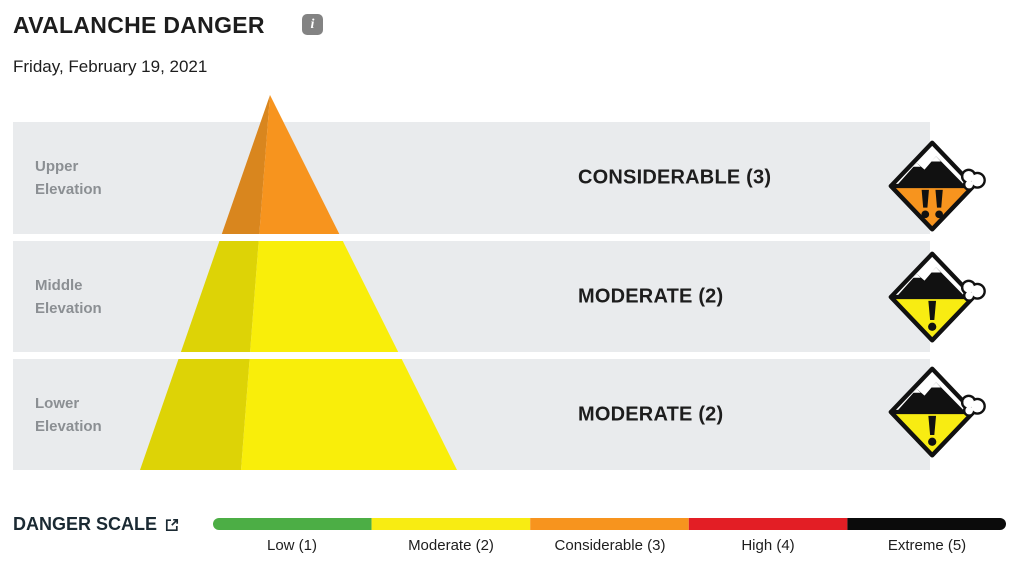  I want to click on info-icon: i, so click(312, 24).